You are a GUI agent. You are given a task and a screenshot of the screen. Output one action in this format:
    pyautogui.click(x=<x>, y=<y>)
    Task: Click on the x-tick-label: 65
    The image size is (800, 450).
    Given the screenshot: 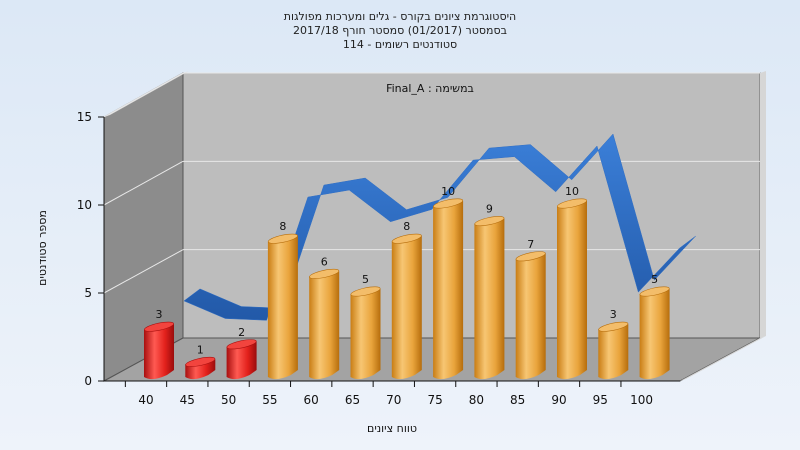 What is the action you would take?
    pyautogui.click(x=352, y=400)
    